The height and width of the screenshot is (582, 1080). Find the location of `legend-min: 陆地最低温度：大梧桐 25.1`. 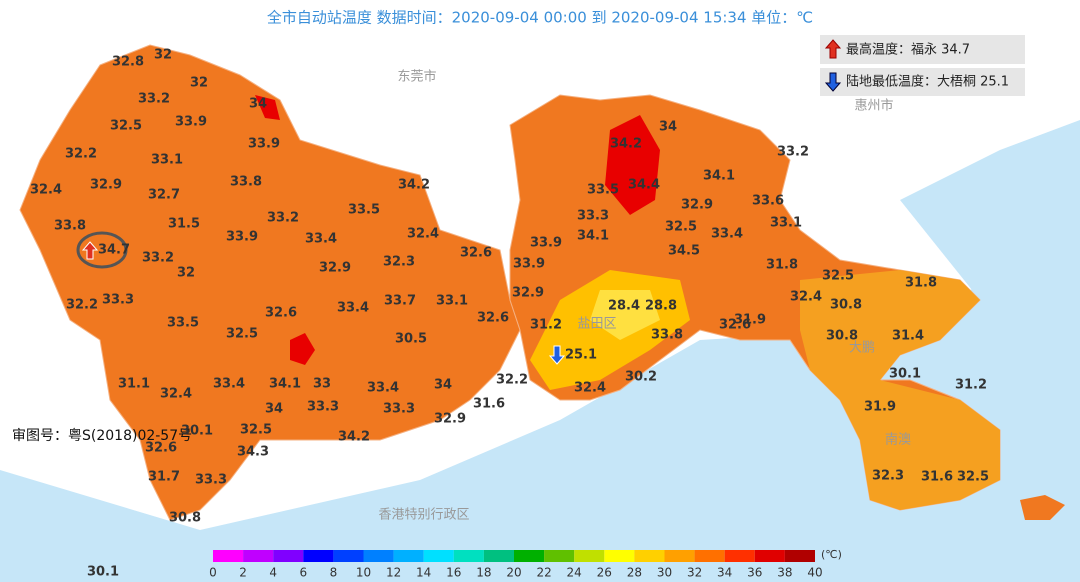

legend-min: 陆地最低温度：大梧桐 25.1 is located at coordinates (927, 82).